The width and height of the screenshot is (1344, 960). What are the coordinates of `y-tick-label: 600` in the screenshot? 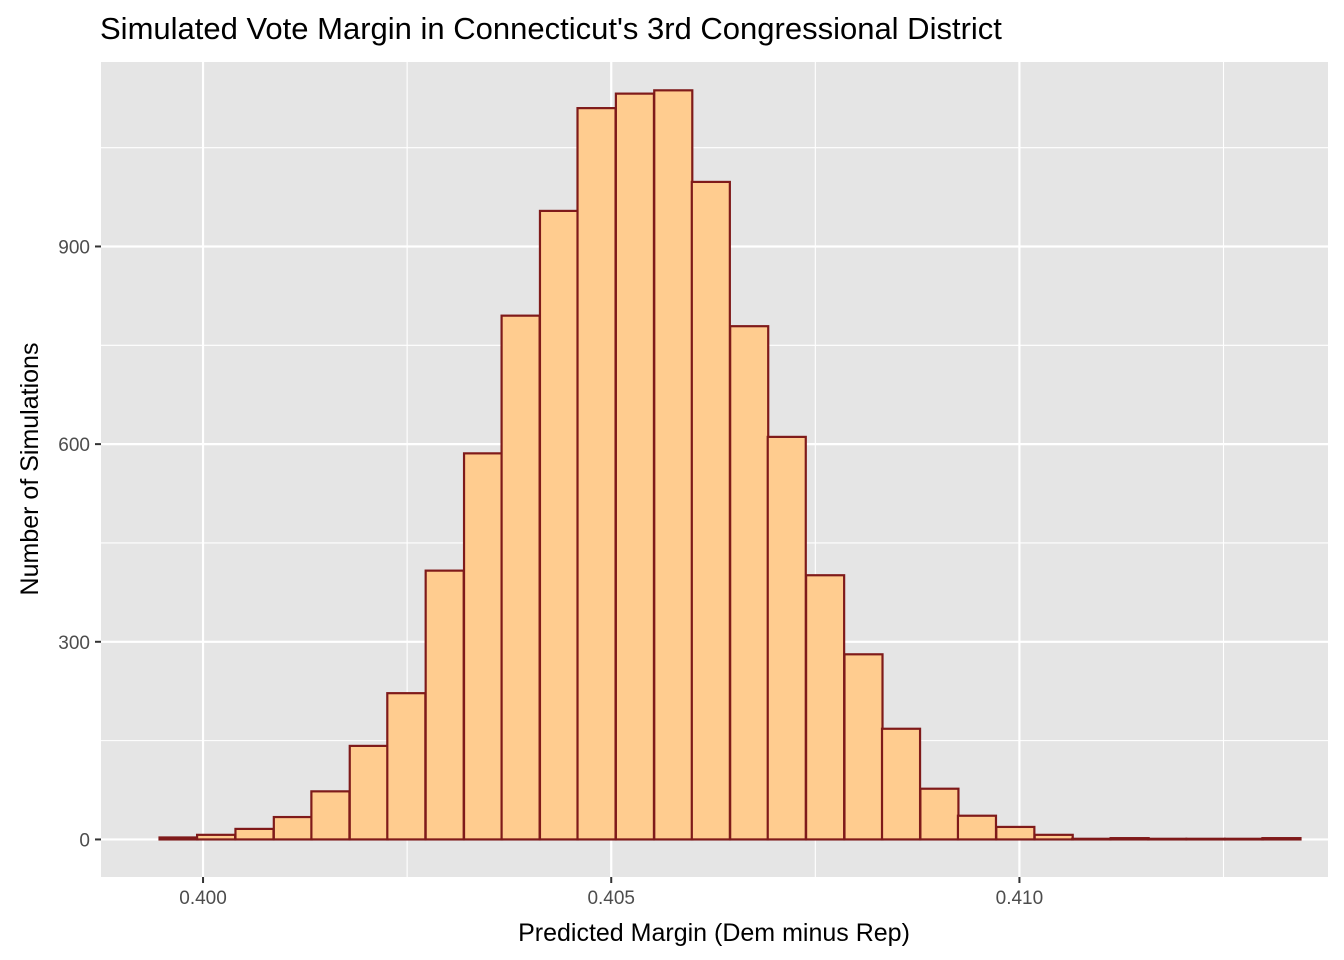 It's located at (74, 445).